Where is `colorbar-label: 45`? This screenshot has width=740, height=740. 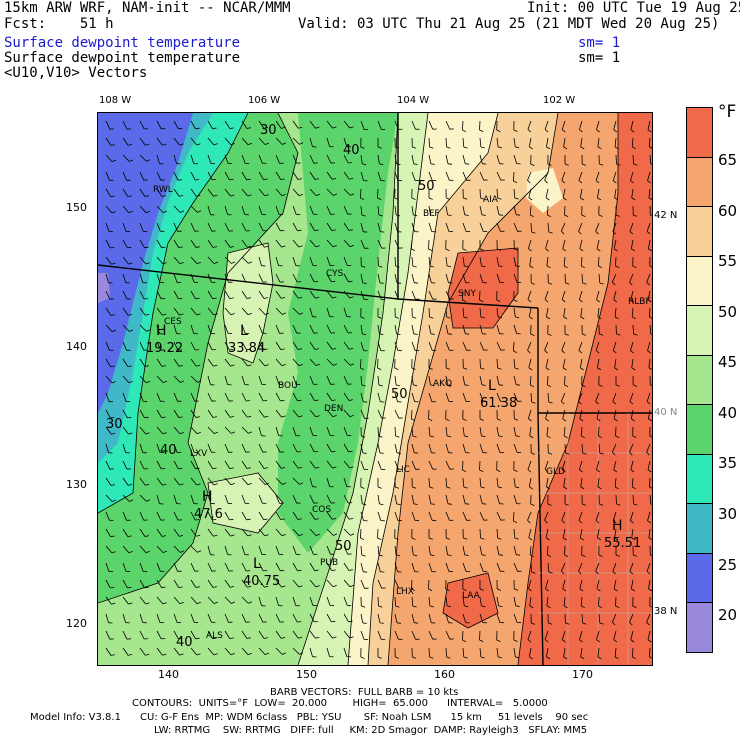 colorbar-label: 45 is located at coordinates (728, 362).